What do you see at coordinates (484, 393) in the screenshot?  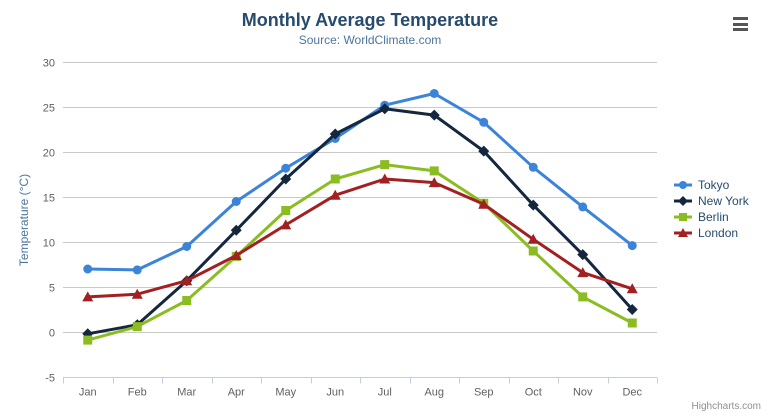 I see `x-axis-label: Sep` at bounding box center [484, 393].